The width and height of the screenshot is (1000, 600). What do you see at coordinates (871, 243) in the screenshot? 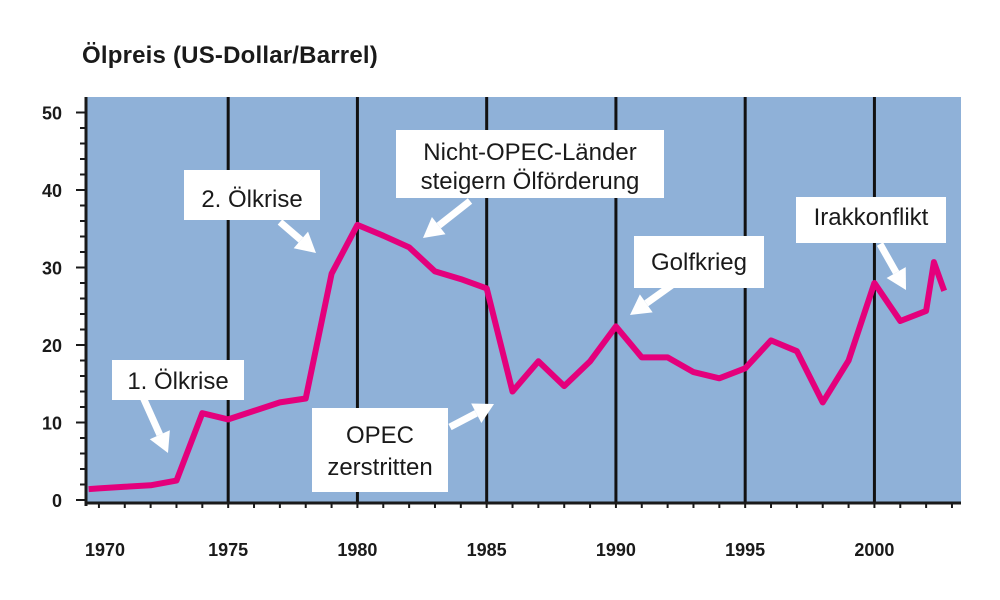
I see `annotation-4: Irakkonflikt` at bounding box center [871, 243].